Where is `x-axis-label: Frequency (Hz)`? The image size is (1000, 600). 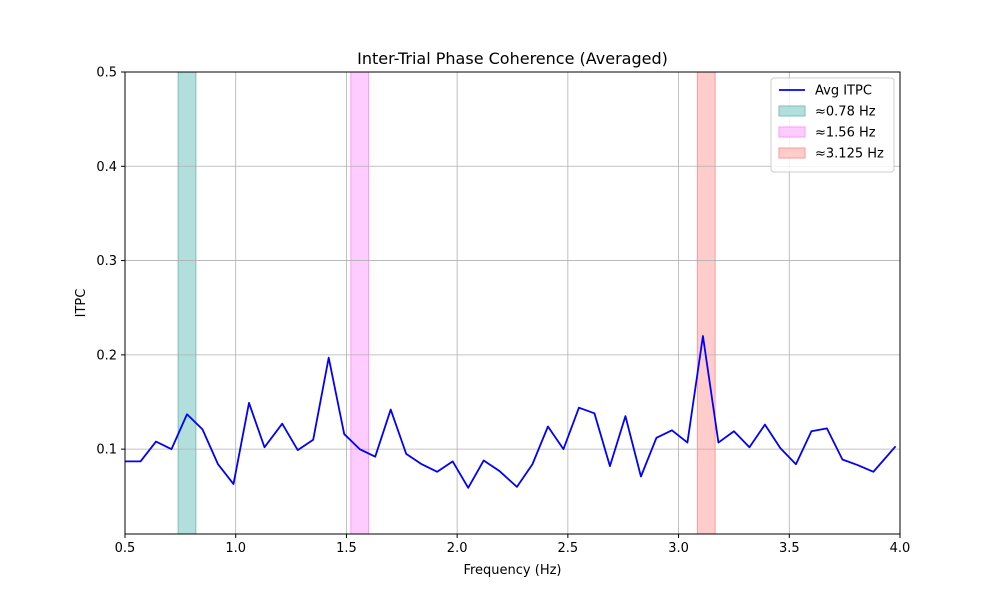
x-axis-label: Frequency (Hz) is located at coordinates (512, 570).